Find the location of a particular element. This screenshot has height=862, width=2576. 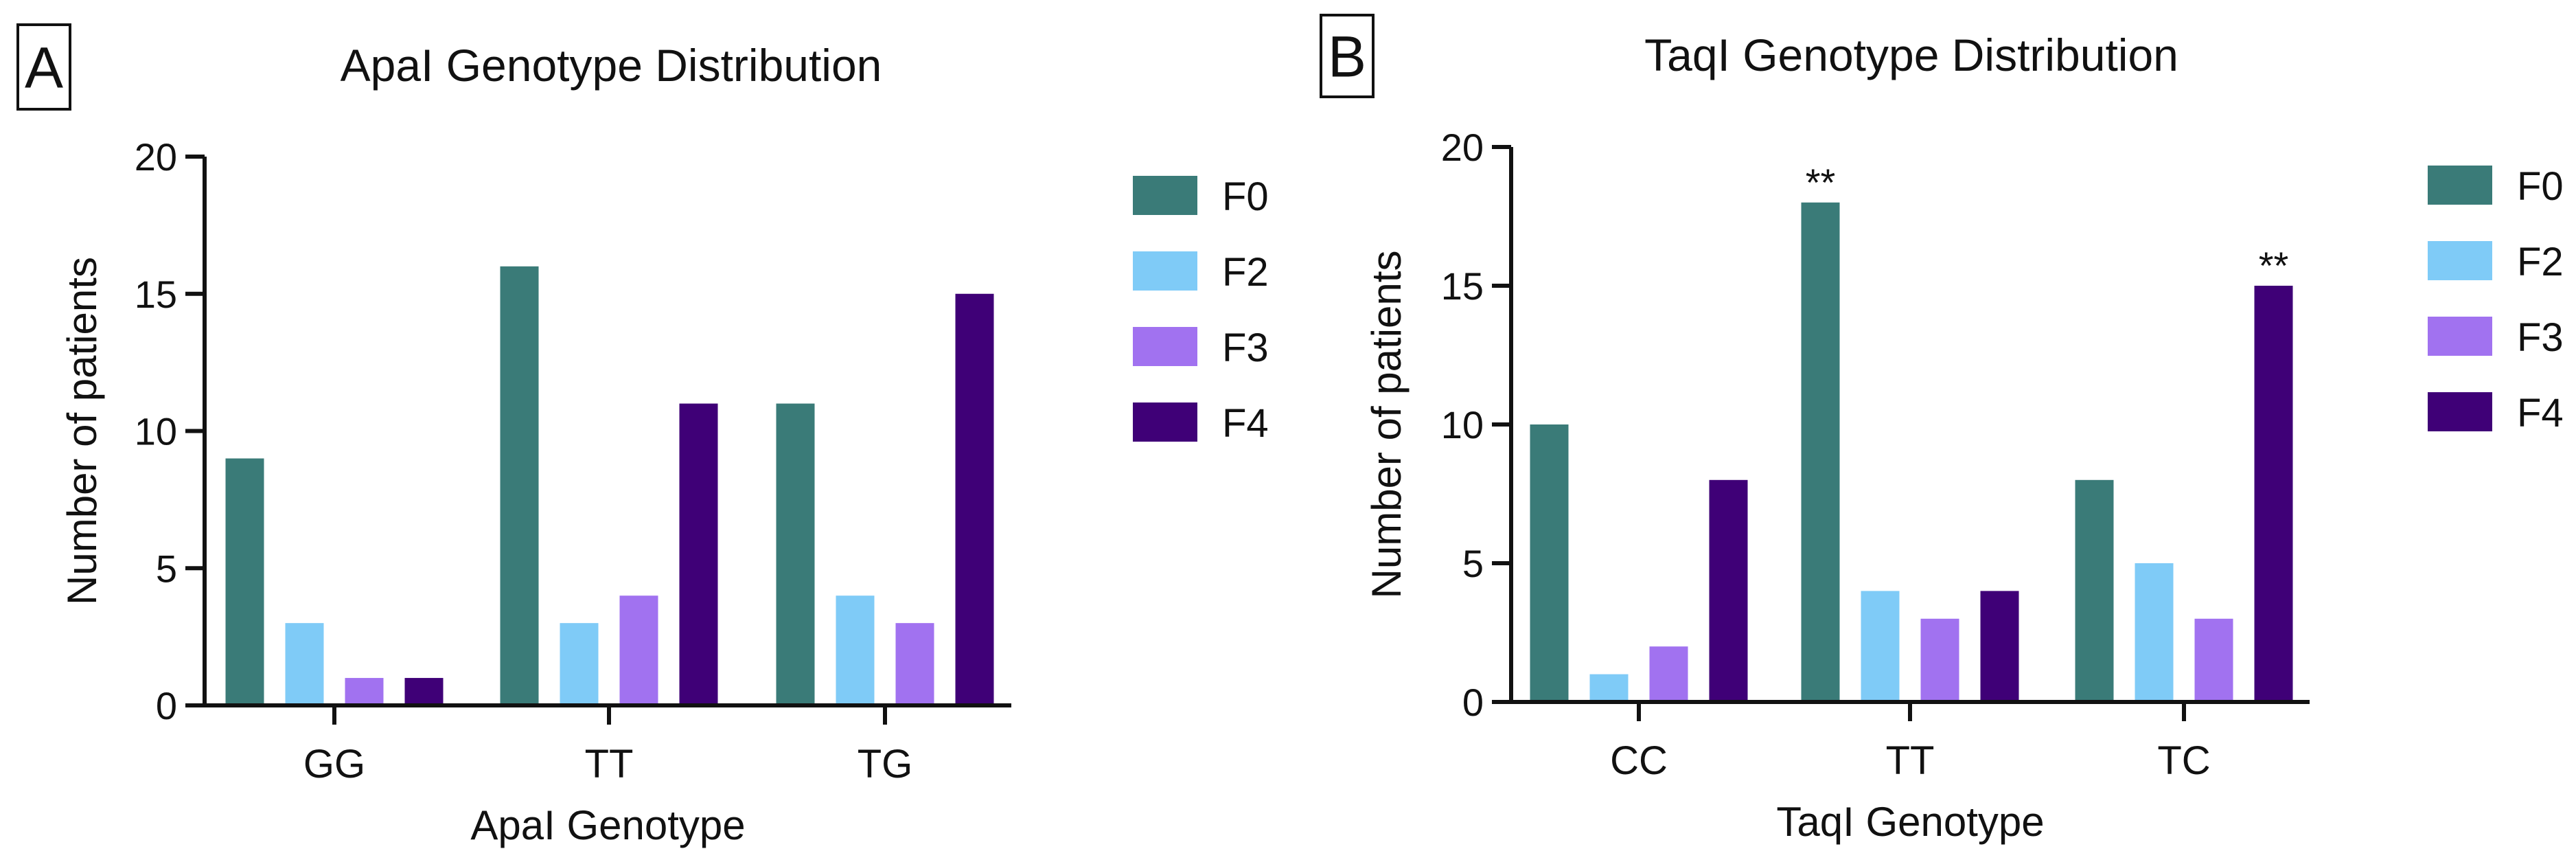

bar-f2-tg is located at coordinates (855, 650).